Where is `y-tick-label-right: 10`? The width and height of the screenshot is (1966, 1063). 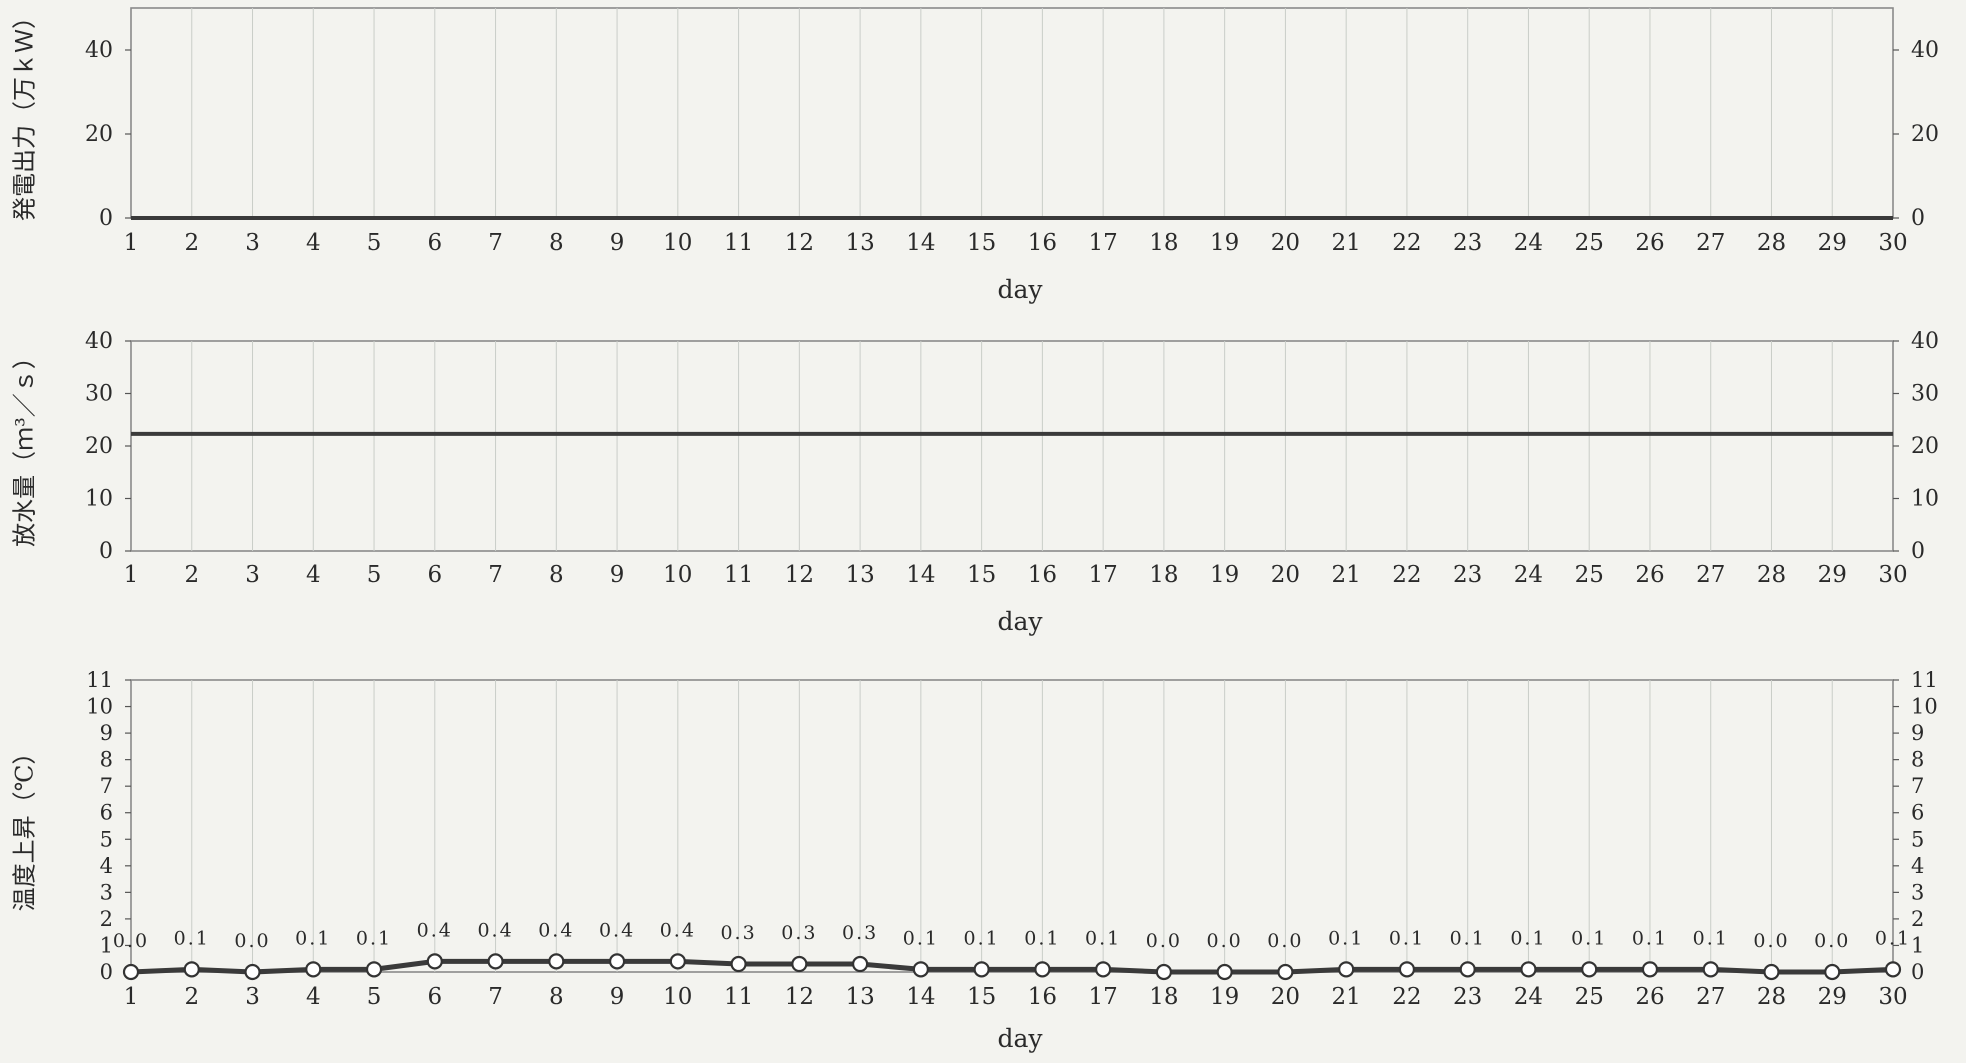
y-tick-label-right: 10 is located at coordinates (1924, 707).